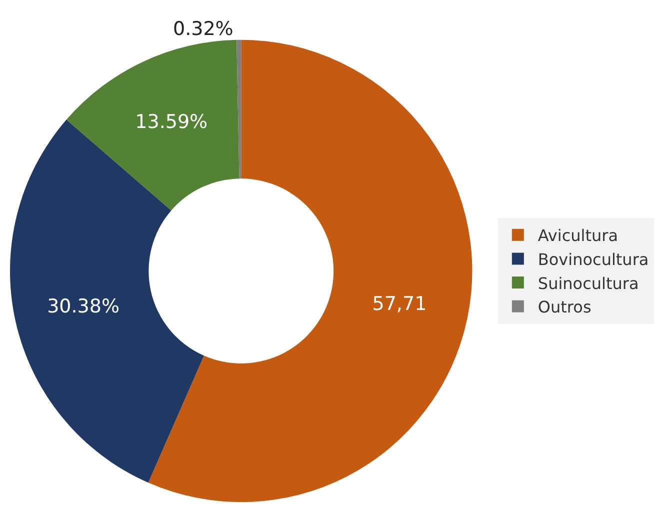 The width and height of the screenshot is (664, 520). What do you see at coordinates (593, 259) in the screenshot?
I see `legend-label: Bovinocultura` at bounding box center [593, 259].